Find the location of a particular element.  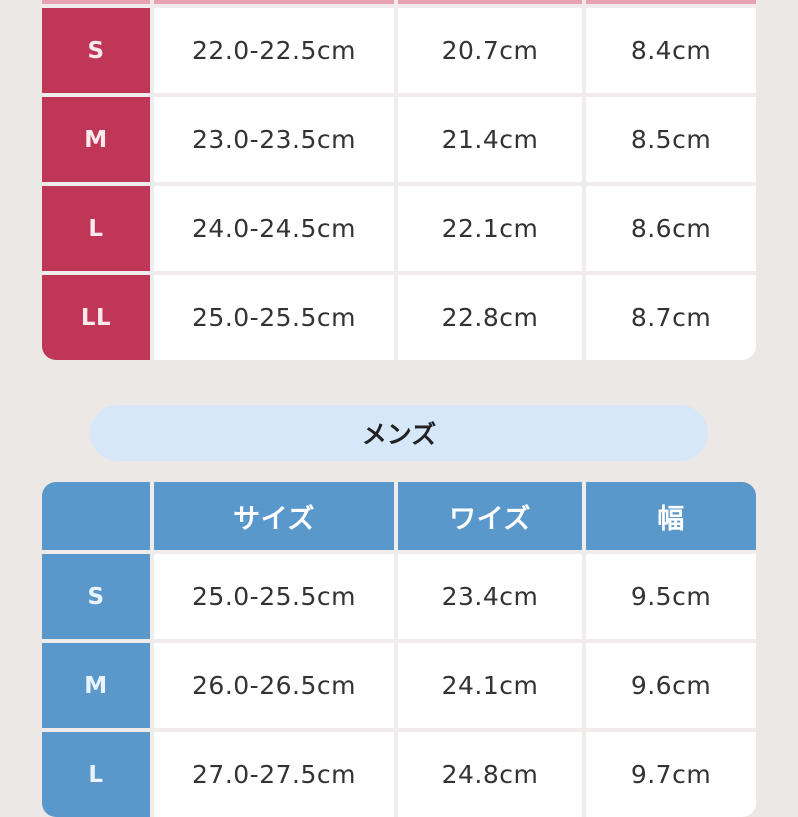

width-cell: 8.4cm is located at coordinates (671, 50).